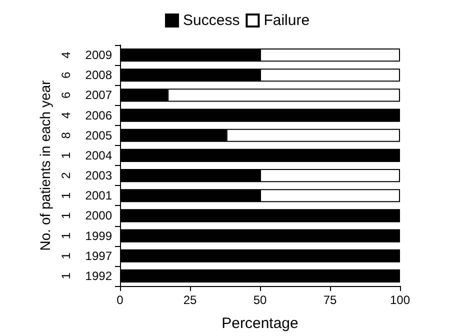  Describe the element at coordinates (260, 300) in the screenshot. I see `x-tick-label: 50` at that location.